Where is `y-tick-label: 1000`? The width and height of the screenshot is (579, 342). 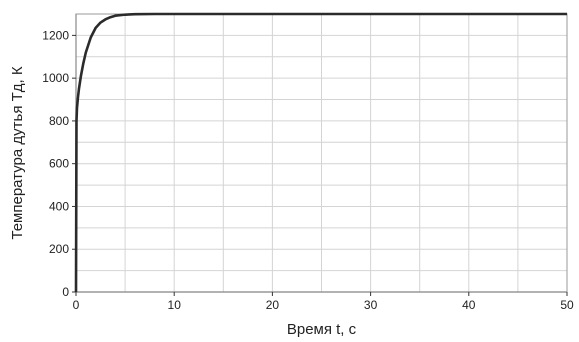
y-tick-label: 1000 is located at coordinates (55, 78).